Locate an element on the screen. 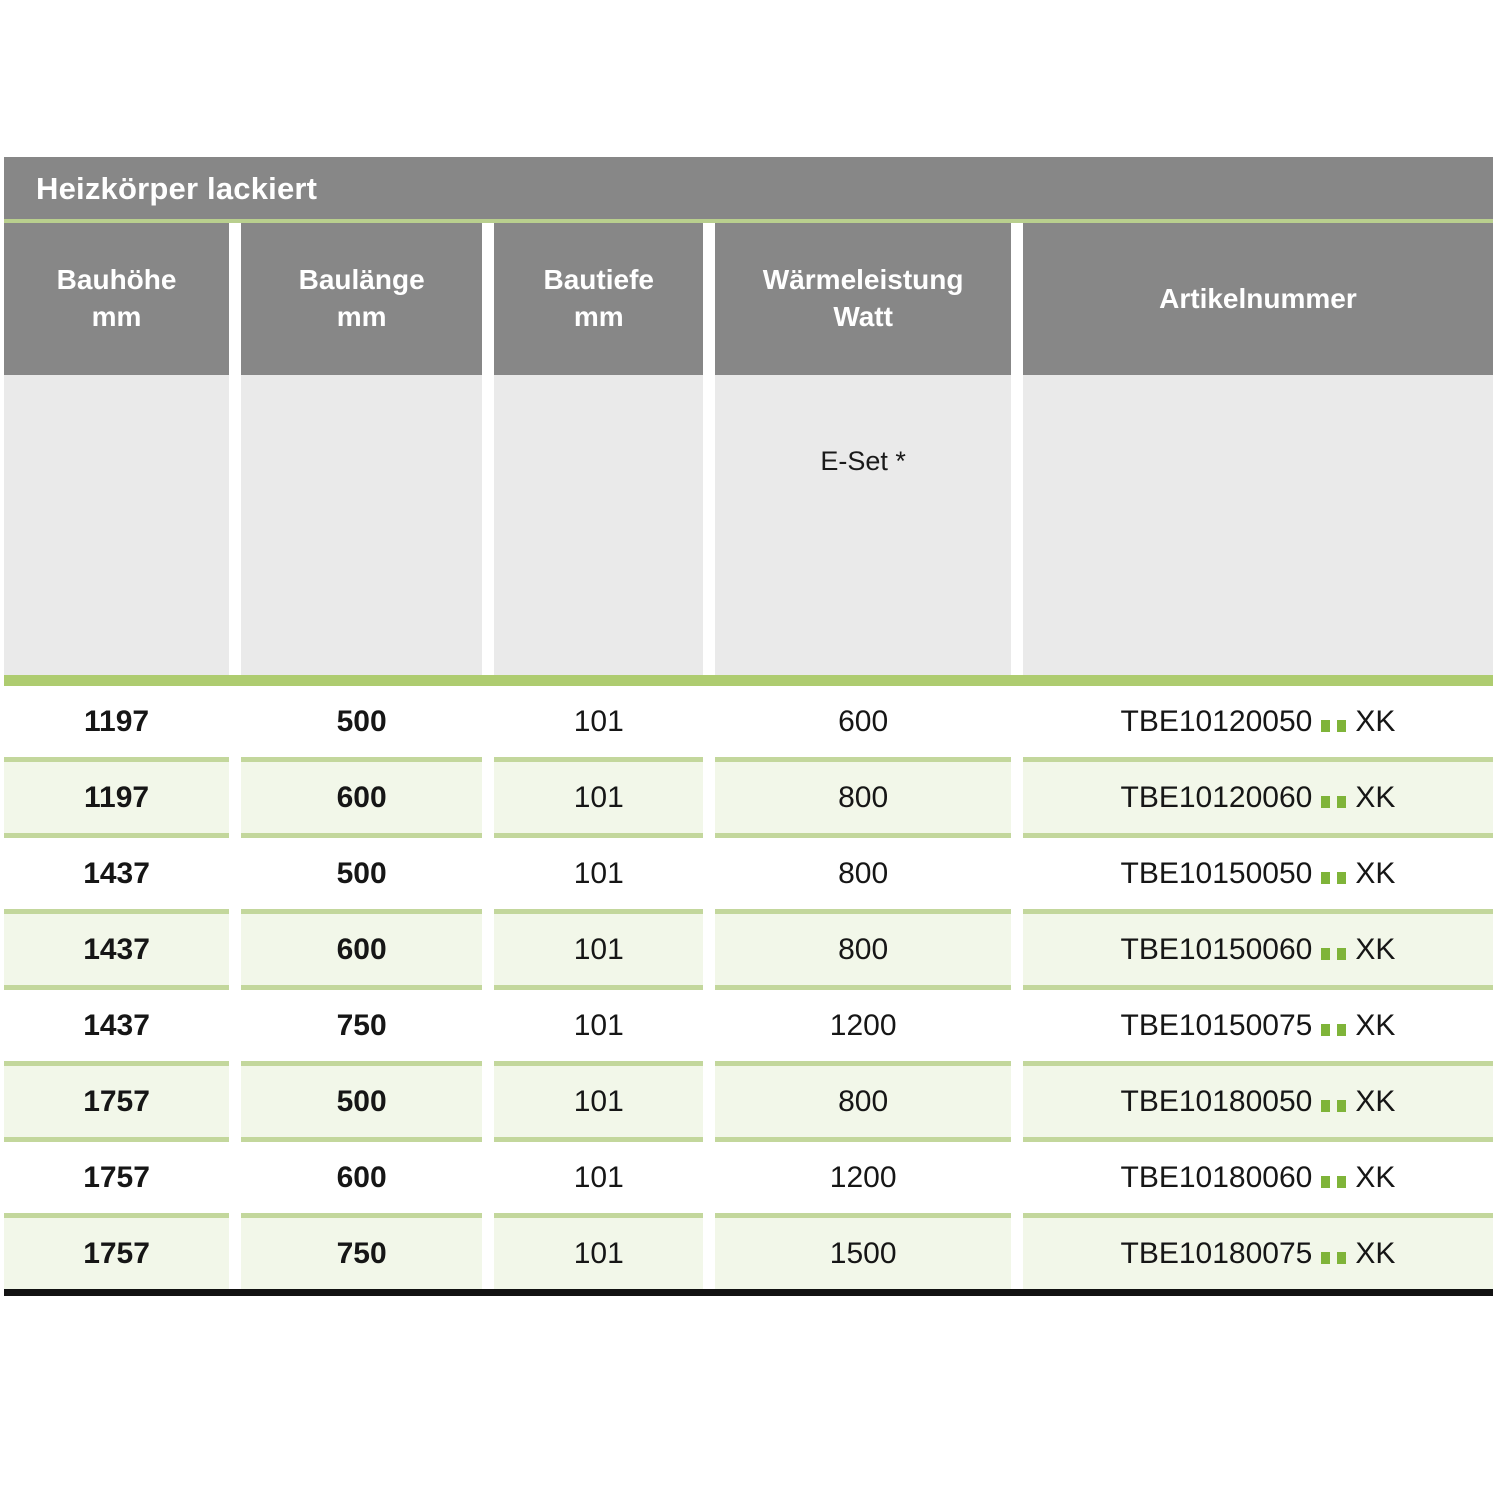 This screenshot has height=1500, width=1500. cell-artikelnummer: TBE10150050 XK is located at coordinates (1257, 873).